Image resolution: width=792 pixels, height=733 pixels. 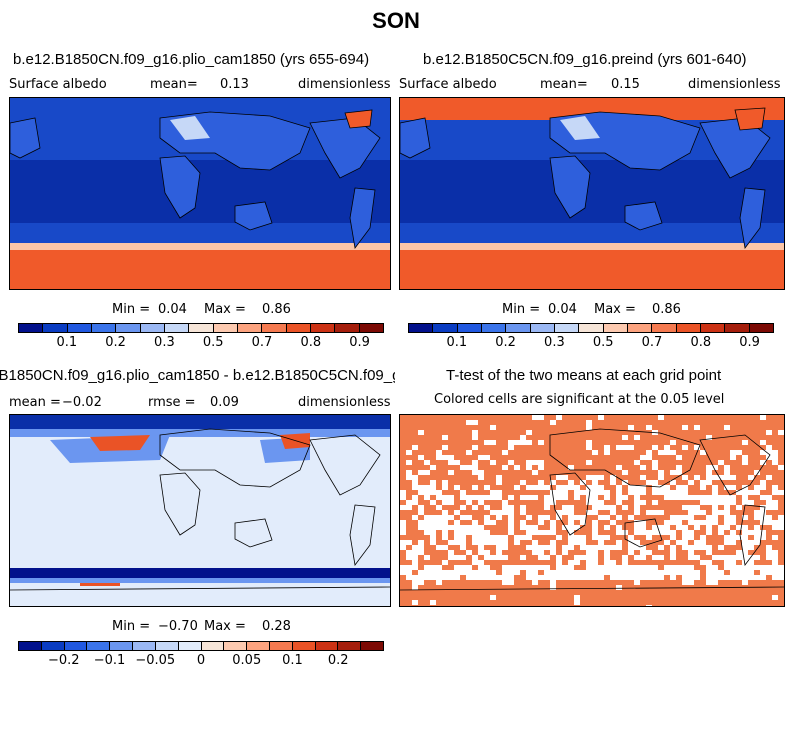 I want to click on siberia-positive, so click(x=295, y=441).